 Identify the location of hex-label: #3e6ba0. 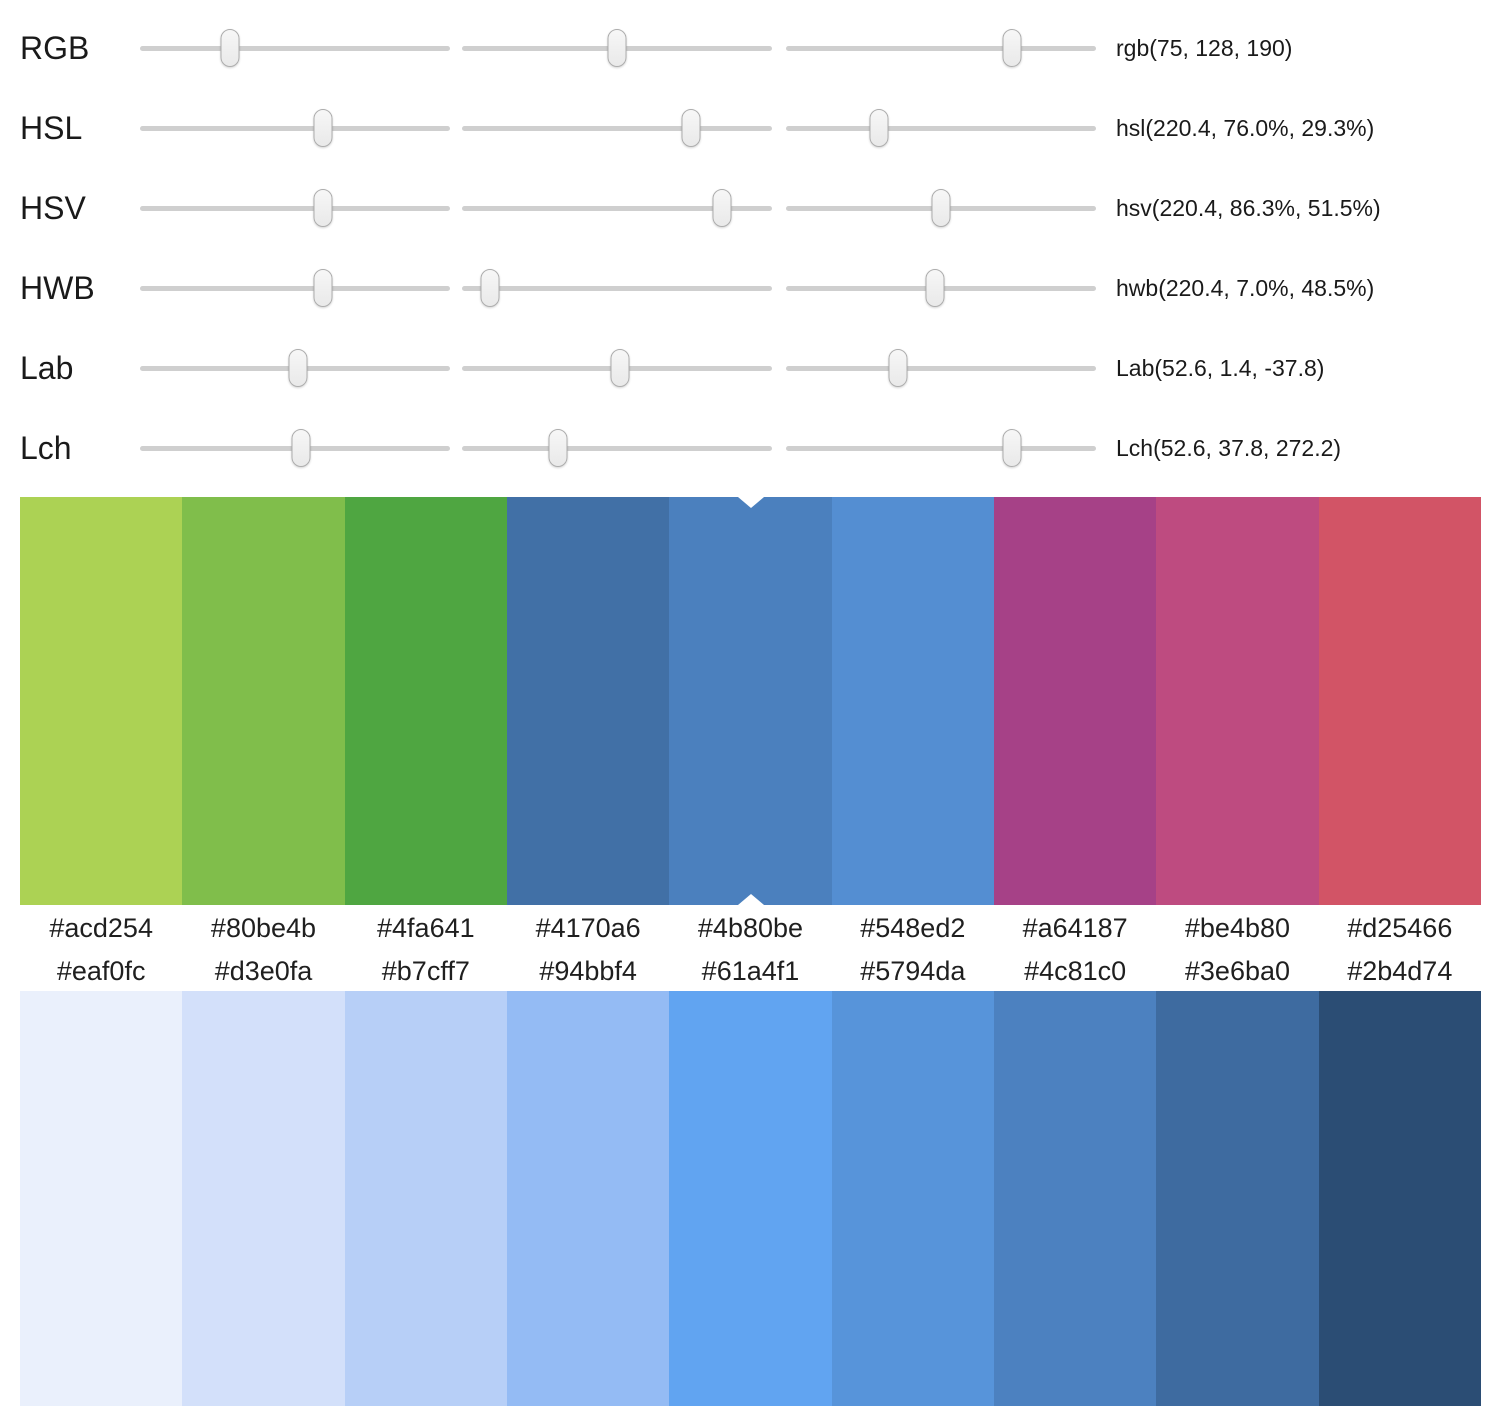
(1237, 970).